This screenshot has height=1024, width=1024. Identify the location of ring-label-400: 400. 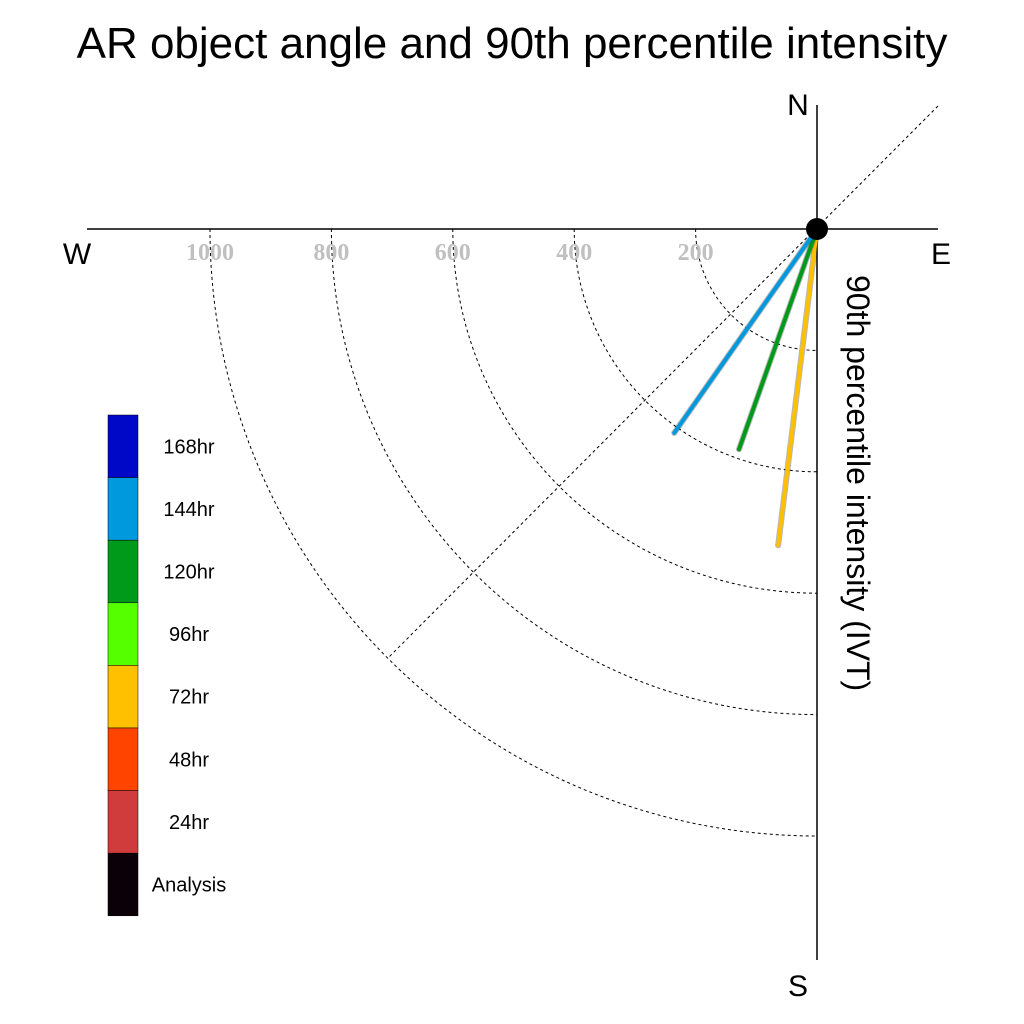
(574, 253).